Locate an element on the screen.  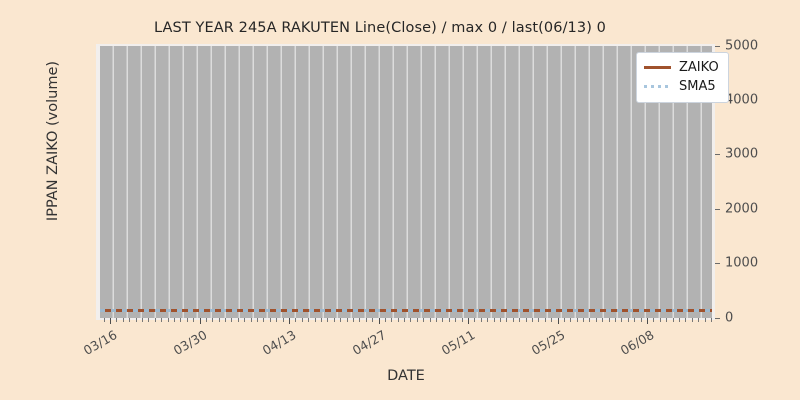
x-axis-title: DATE is located at coordinates (406, 376).